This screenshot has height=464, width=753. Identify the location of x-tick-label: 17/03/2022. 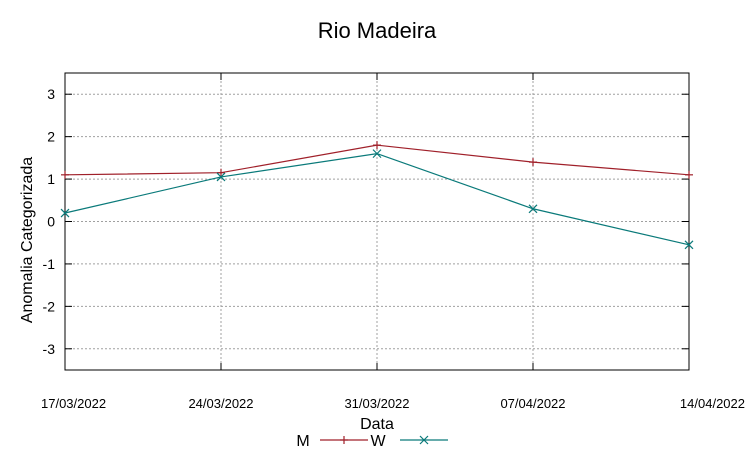
(73, 403).